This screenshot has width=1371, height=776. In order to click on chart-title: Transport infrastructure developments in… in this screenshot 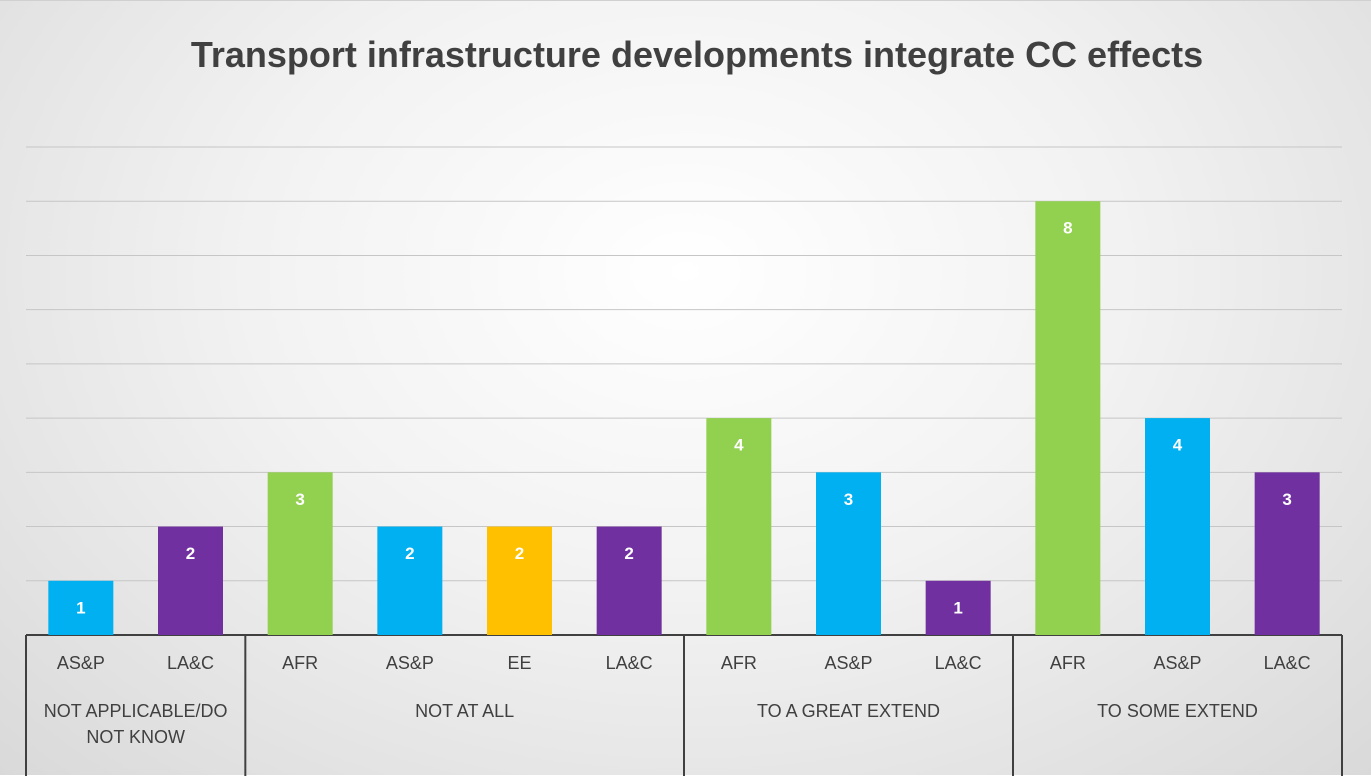, I will do `click(697, 54)`.